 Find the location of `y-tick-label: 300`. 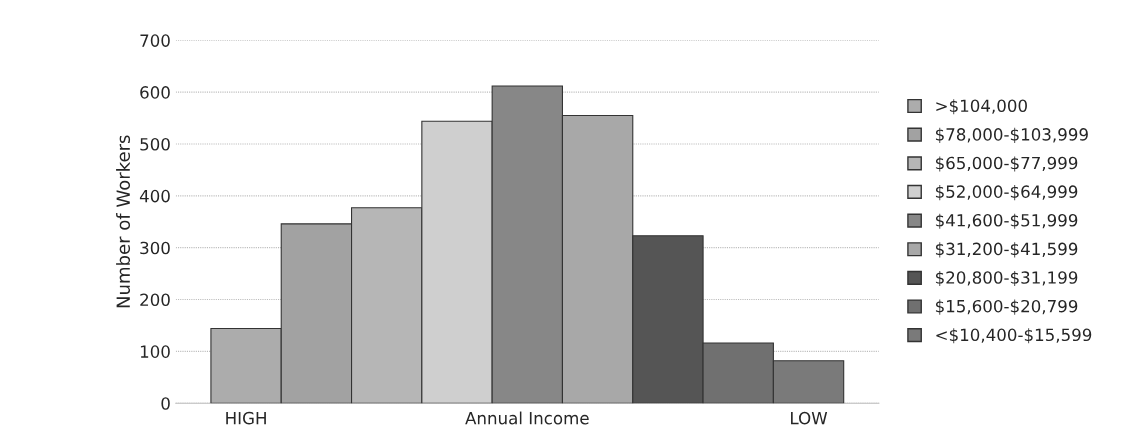

y-tick-label: 300 is located at coordinates (155, 248).